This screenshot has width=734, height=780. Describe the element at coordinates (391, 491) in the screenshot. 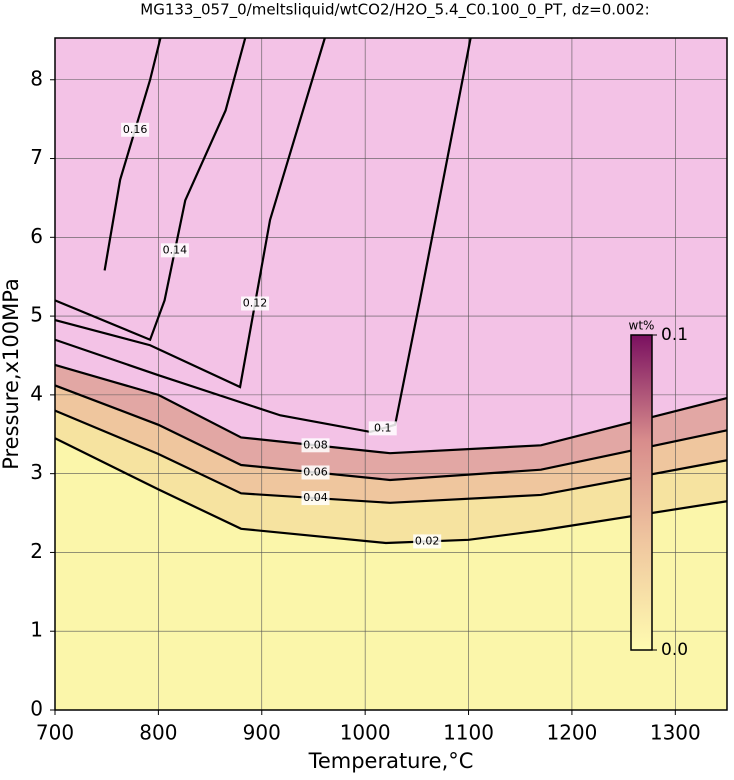

I see `contour-line` at that location.